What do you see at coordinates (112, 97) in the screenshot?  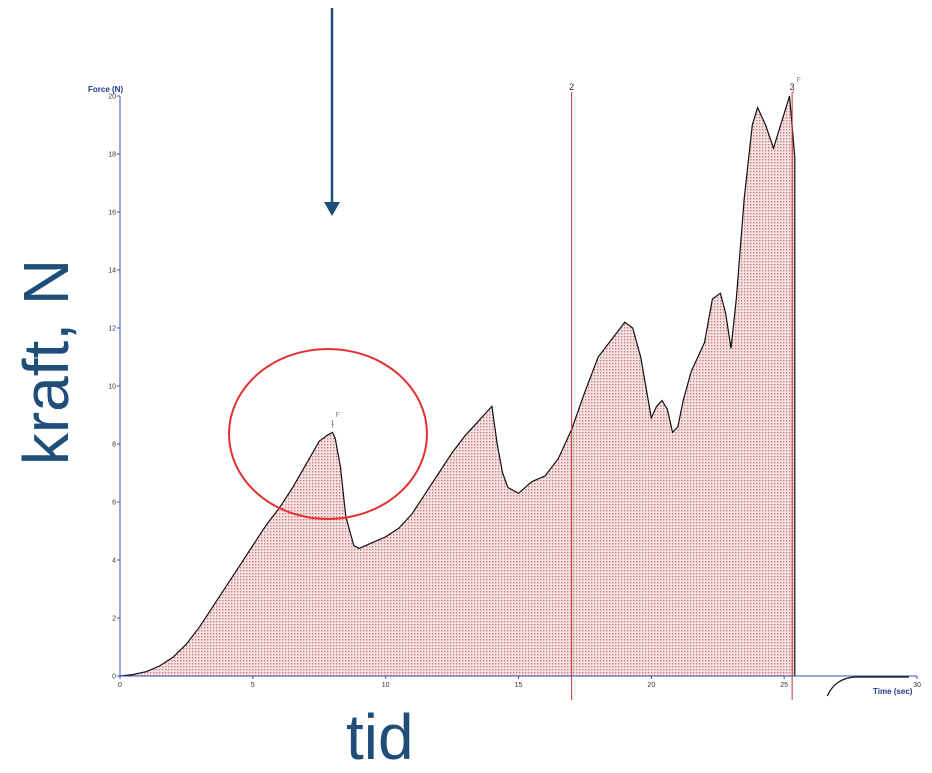 I see `y-tick-label: 20` at bounding box center [112, 97].